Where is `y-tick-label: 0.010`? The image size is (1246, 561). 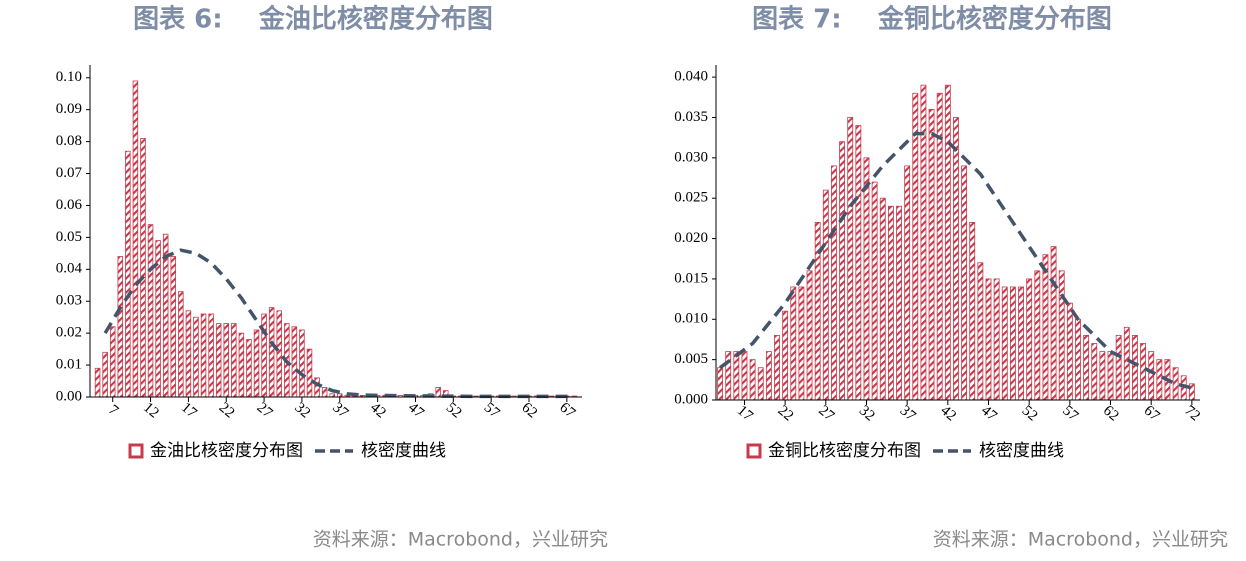 y-tick-label: 0.010 is located at coordinates (691, 319).